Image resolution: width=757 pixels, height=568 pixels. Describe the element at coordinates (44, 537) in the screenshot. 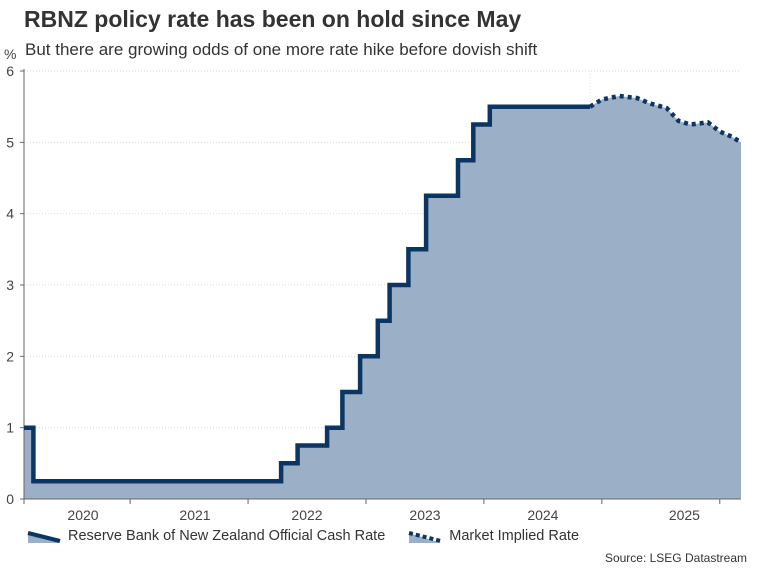

I see `legend-swatch-ocr` at that location.